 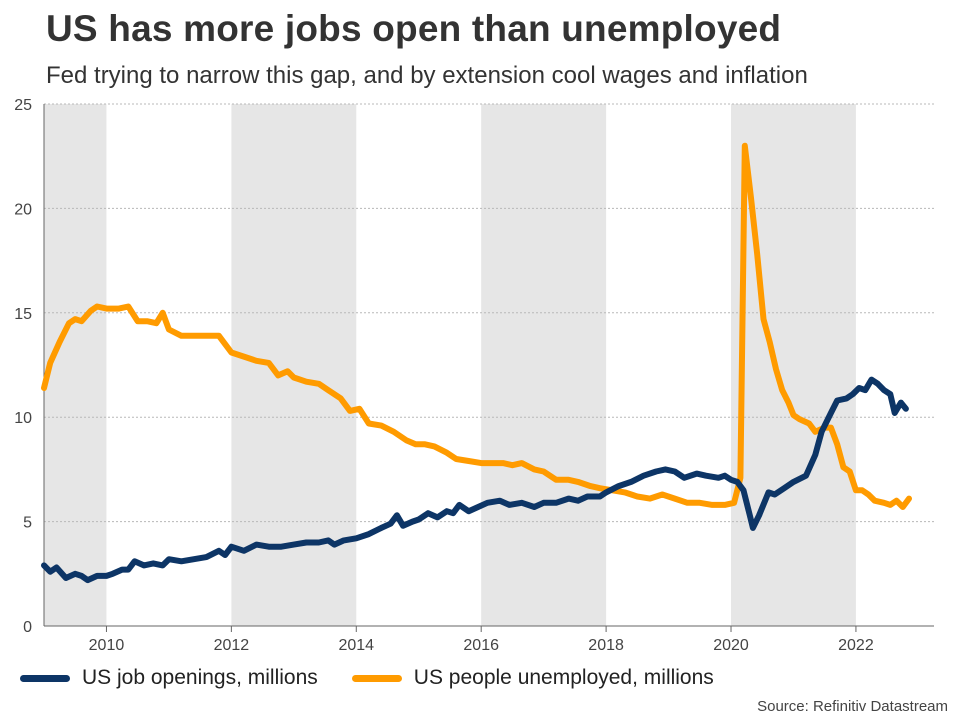 I want to click on x-tick-label-2010: 2010, so click(x=107, y=645).